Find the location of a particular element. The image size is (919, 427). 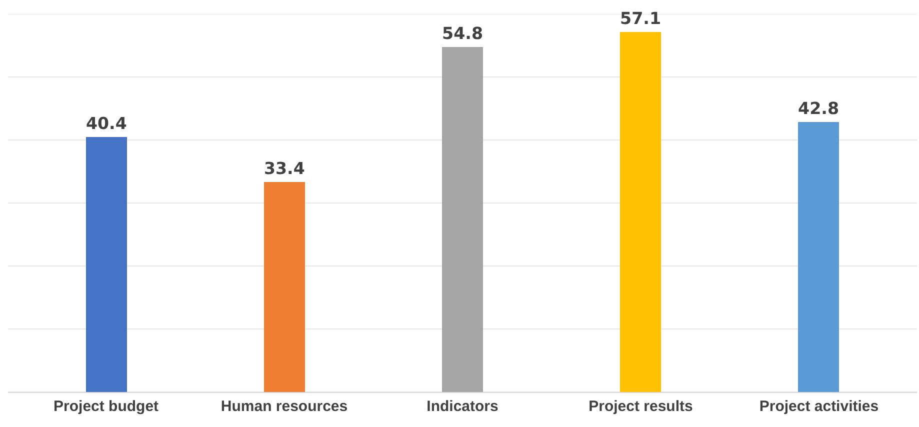

x-tick-label: Human resources is located at coordinates (284, 406).